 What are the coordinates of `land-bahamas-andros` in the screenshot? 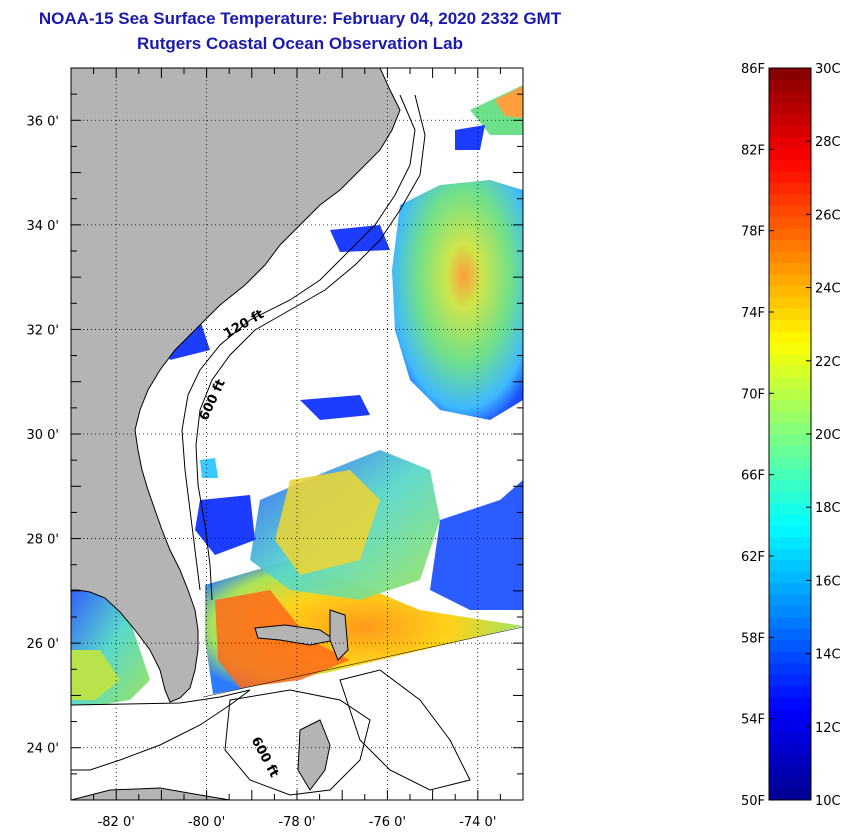 It's located at (314, 755).